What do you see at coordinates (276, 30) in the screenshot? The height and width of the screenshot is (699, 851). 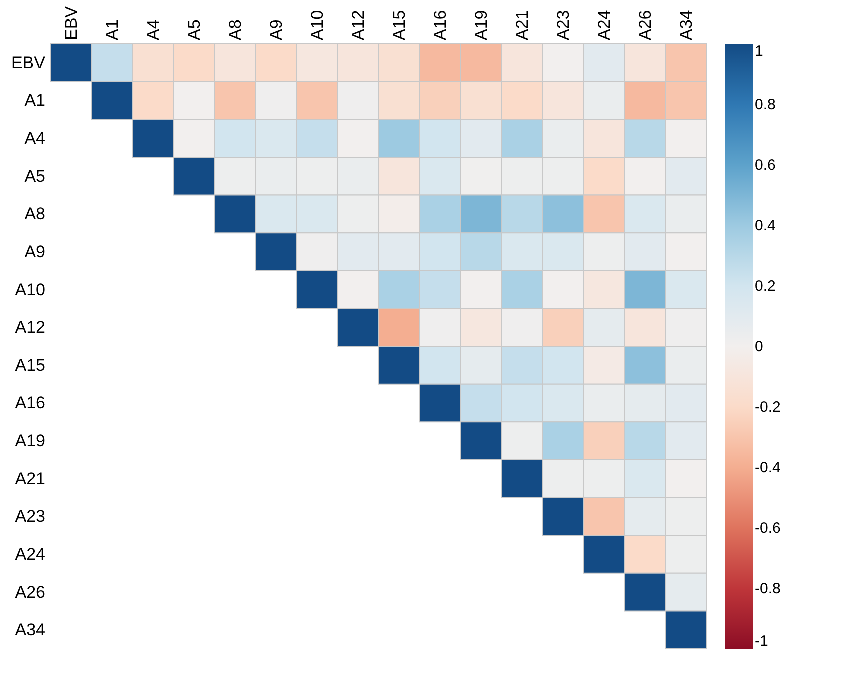 I see `x-tick-label: A9` at bounding box center [276, 30].